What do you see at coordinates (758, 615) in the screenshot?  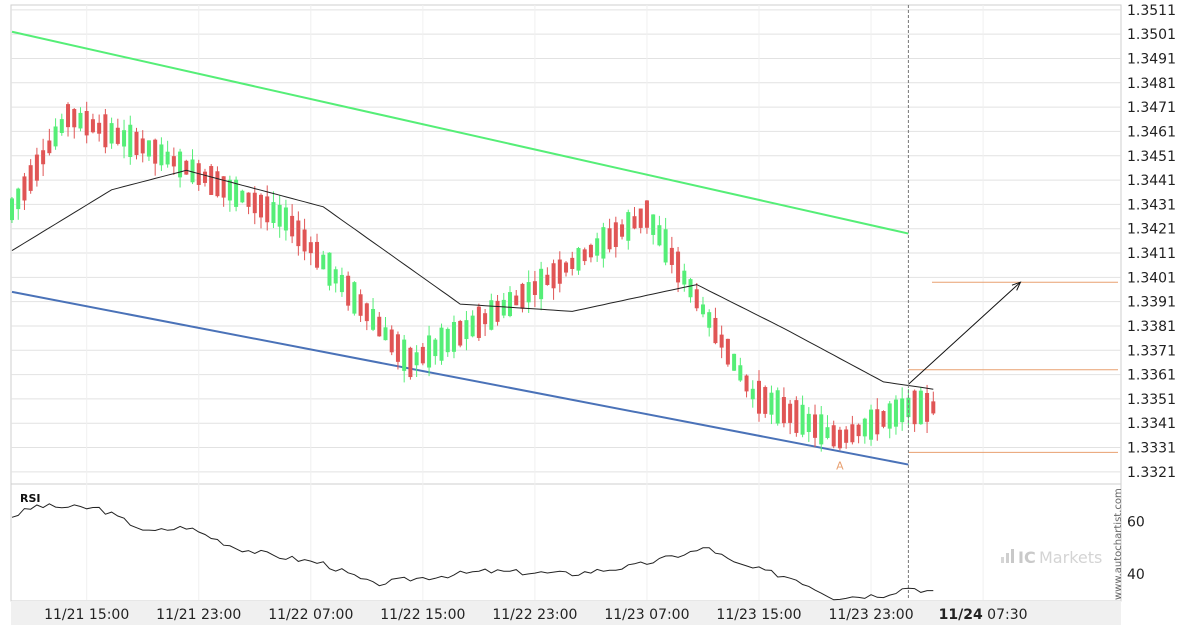 I see `x-tick-label: 11/23 15:00` at bounding box center [758, 615].